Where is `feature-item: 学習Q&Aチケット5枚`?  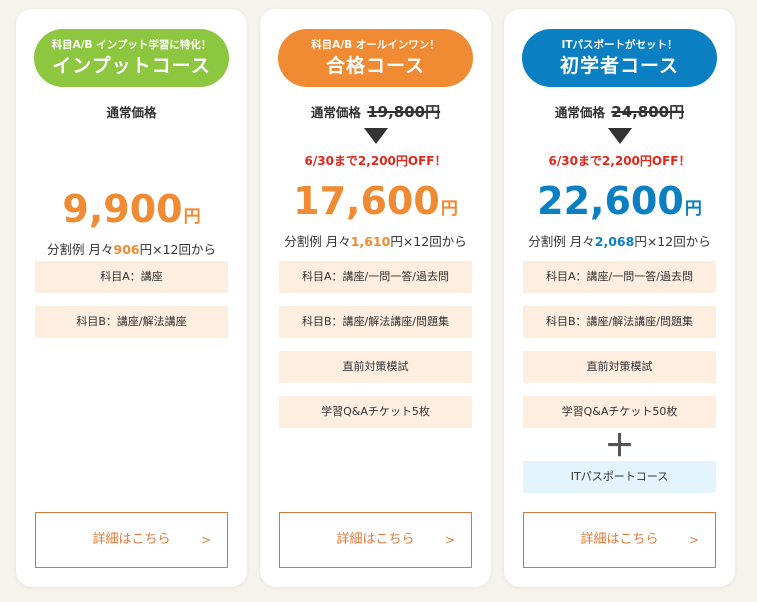 feature-item: 学習Q&Aチケット5枚 is located at coordinates (375, 412).